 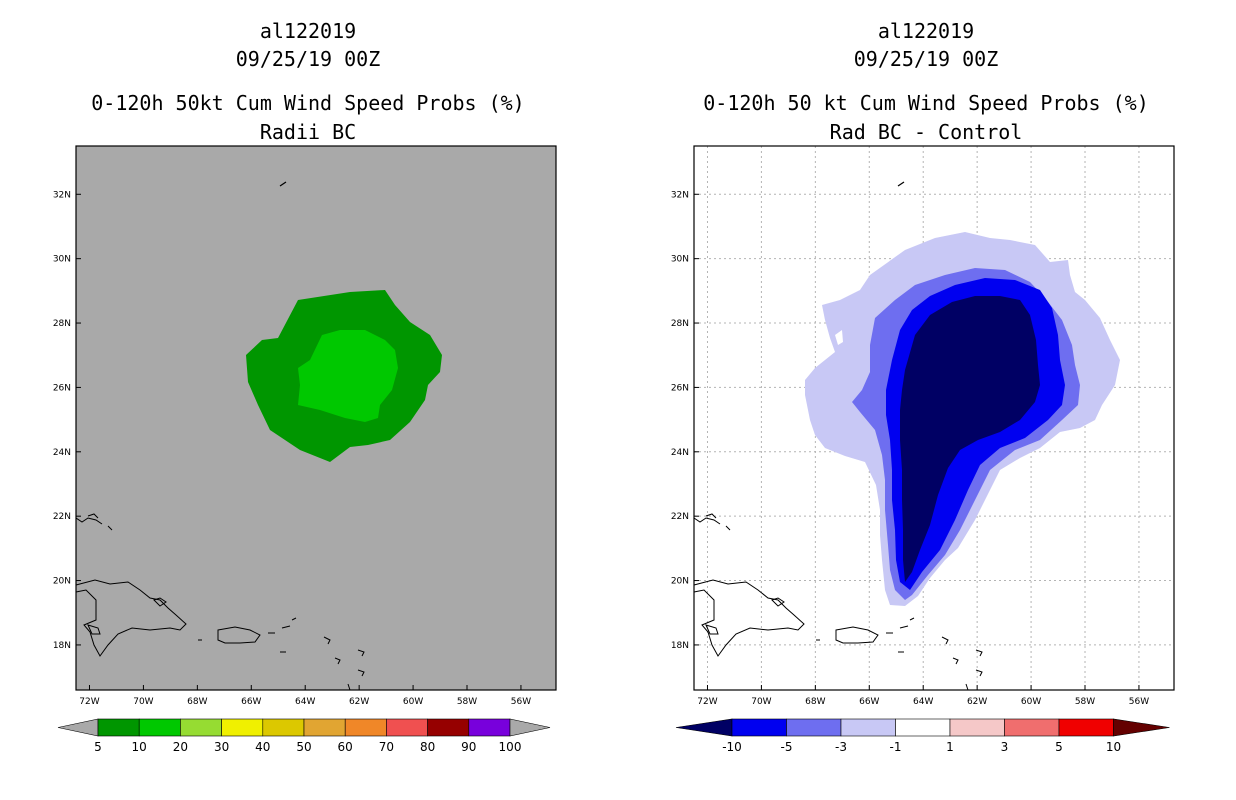 I want to click on right-title-time: 09/25/19 00Z, so click(x=926, y=59).